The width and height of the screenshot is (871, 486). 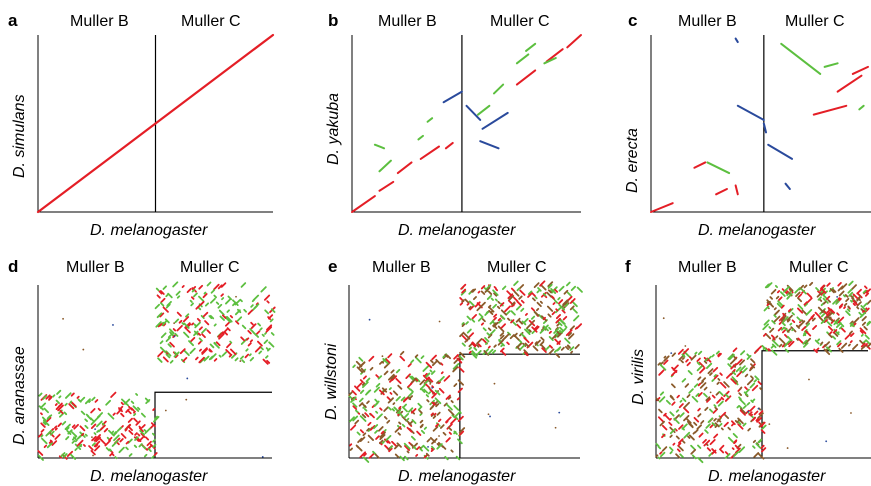 I want to click on y-axis-label-a: D. simulans, so click(x=19, y=136).